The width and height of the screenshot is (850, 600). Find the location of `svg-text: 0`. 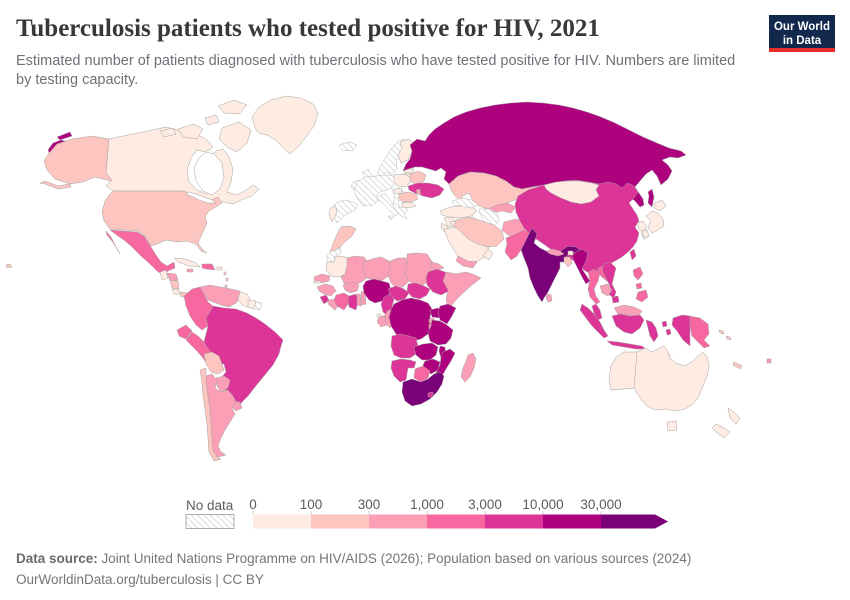

svg-text: 0 is located at coordinates (253, 504).